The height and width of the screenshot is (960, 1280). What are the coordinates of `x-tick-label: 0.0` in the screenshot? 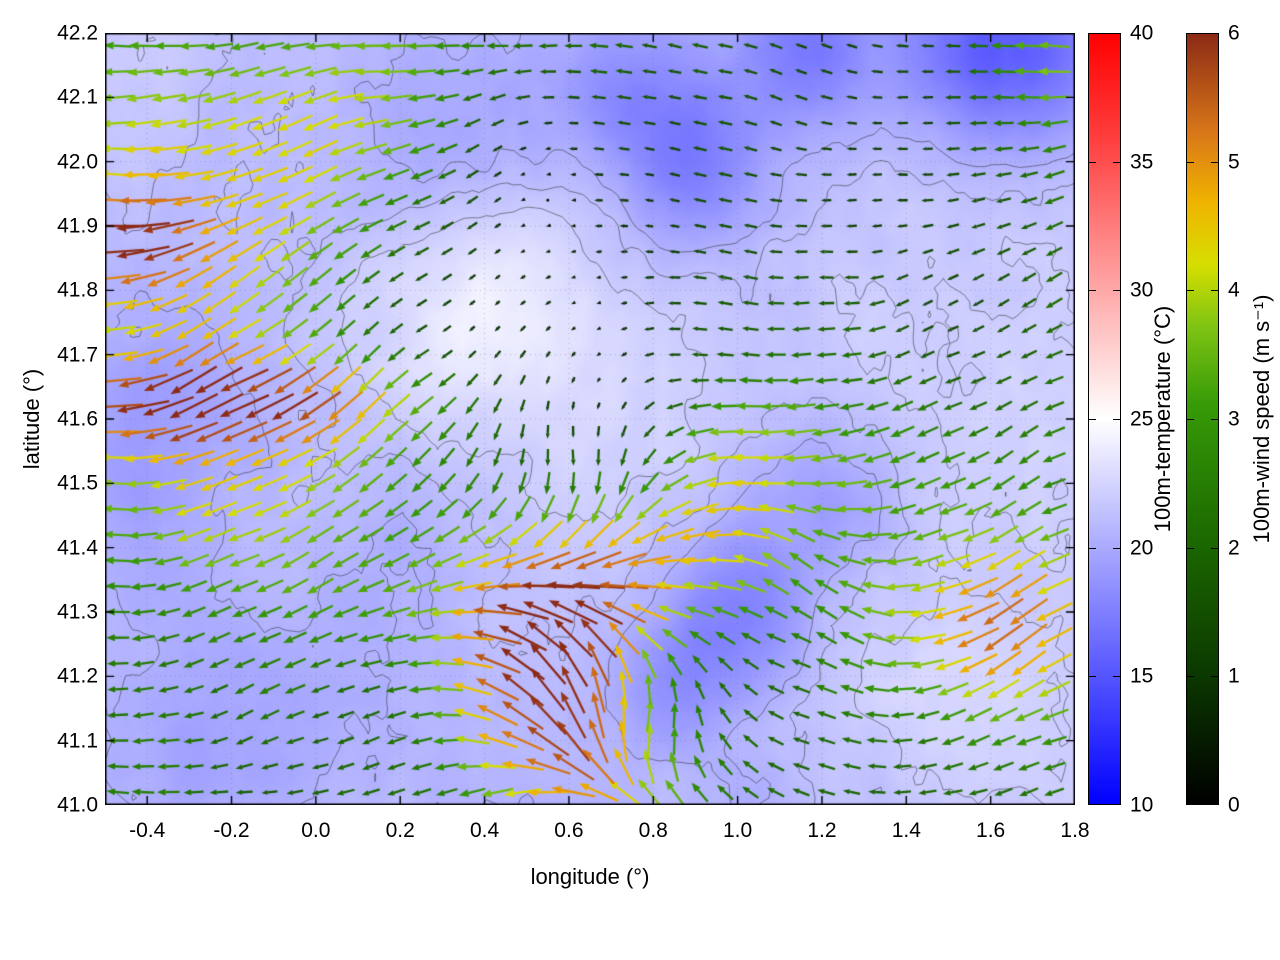 It's located at (316, 830).